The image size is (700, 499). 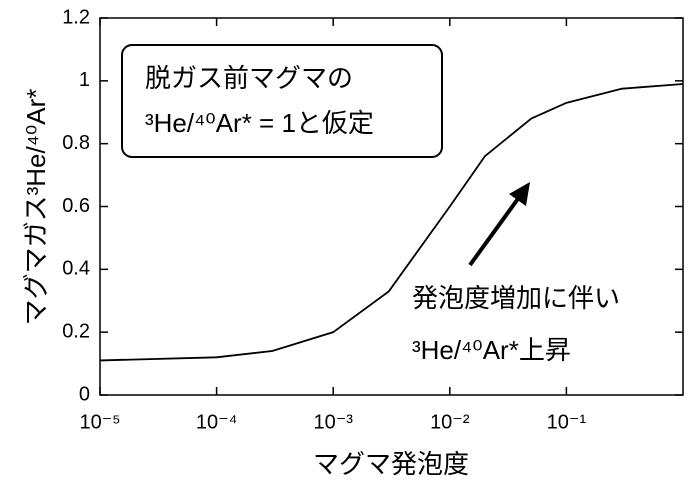 I want to click on y-axis-label: マグマガス³He/⁴⁰Ar*, so click(x=36, y=207).